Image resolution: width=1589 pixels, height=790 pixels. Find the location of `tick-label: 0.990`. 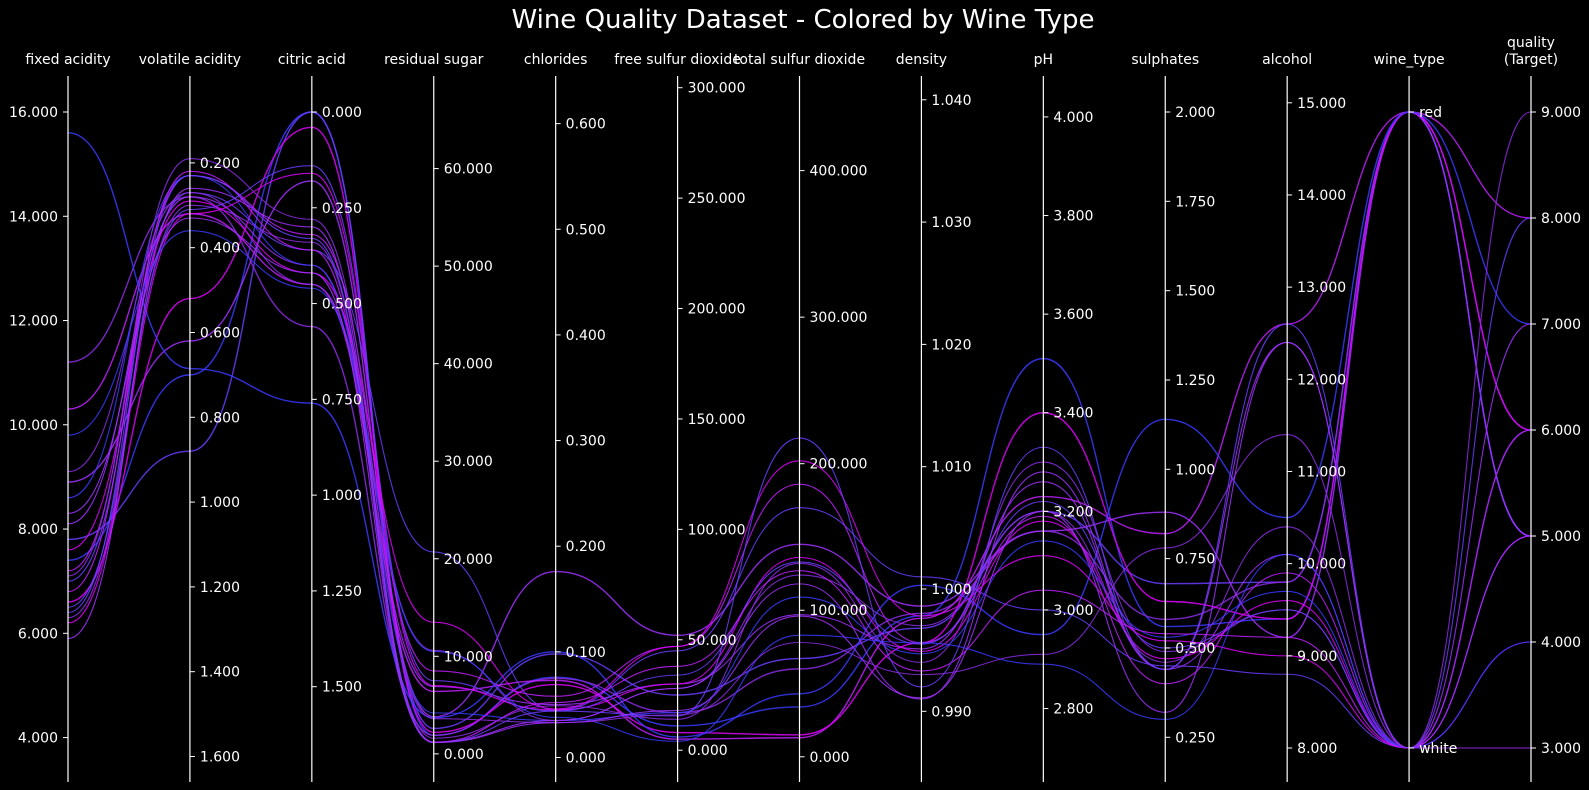

tick-label: 0.990 is located at coordinates (951, 712).